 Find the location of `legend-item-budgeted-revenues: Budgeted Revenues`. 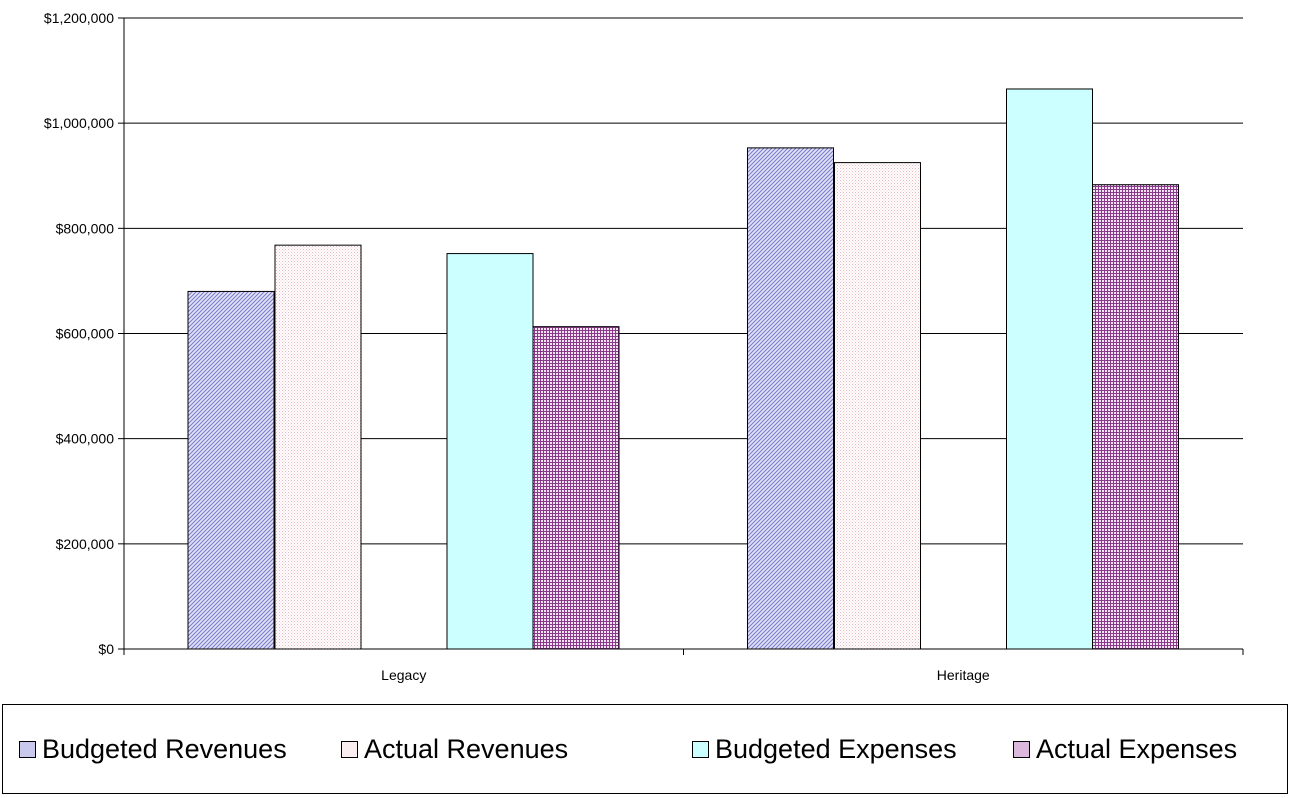

legend-item-budgeted-revenues: Budgeted Revenues is located at coordinates (153, 749).